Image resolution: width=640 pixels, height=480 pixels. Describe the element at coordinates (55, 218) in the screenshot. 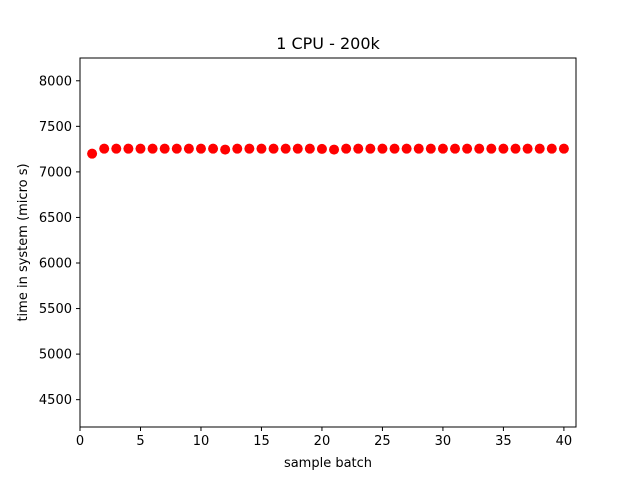

I see `y-tick-label: 6500` at that location.